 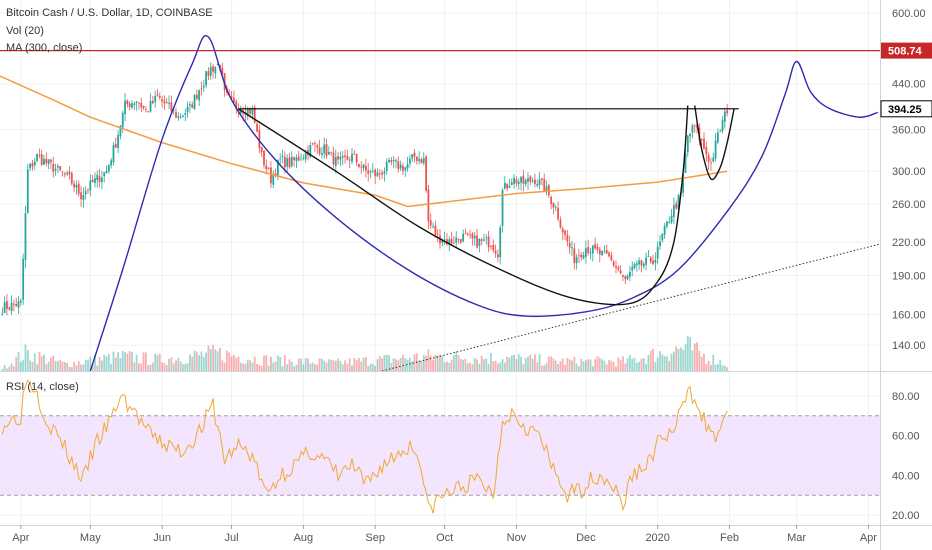 What do you see at coordinates (304, 538) in the screenshot?
I see `time-tick-label: Aug` at bounding box center [304, 538].